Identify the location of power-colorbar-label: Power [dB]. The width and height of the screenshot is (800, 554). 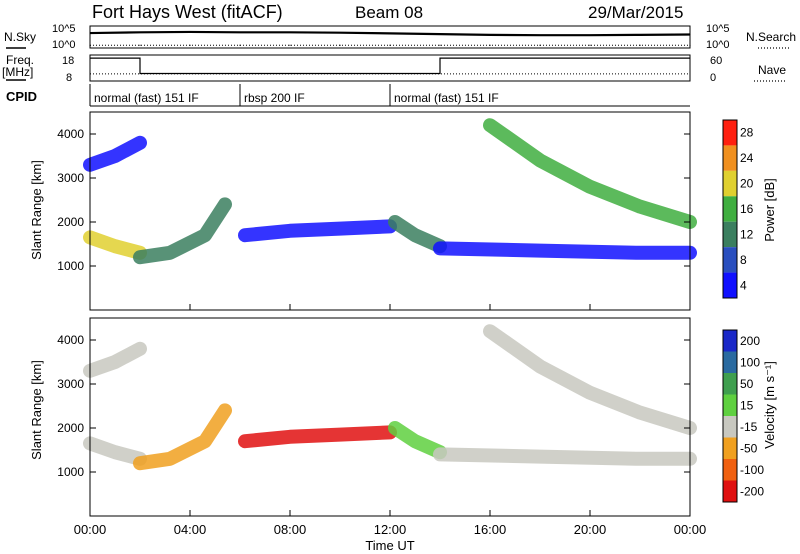
(769, 210).